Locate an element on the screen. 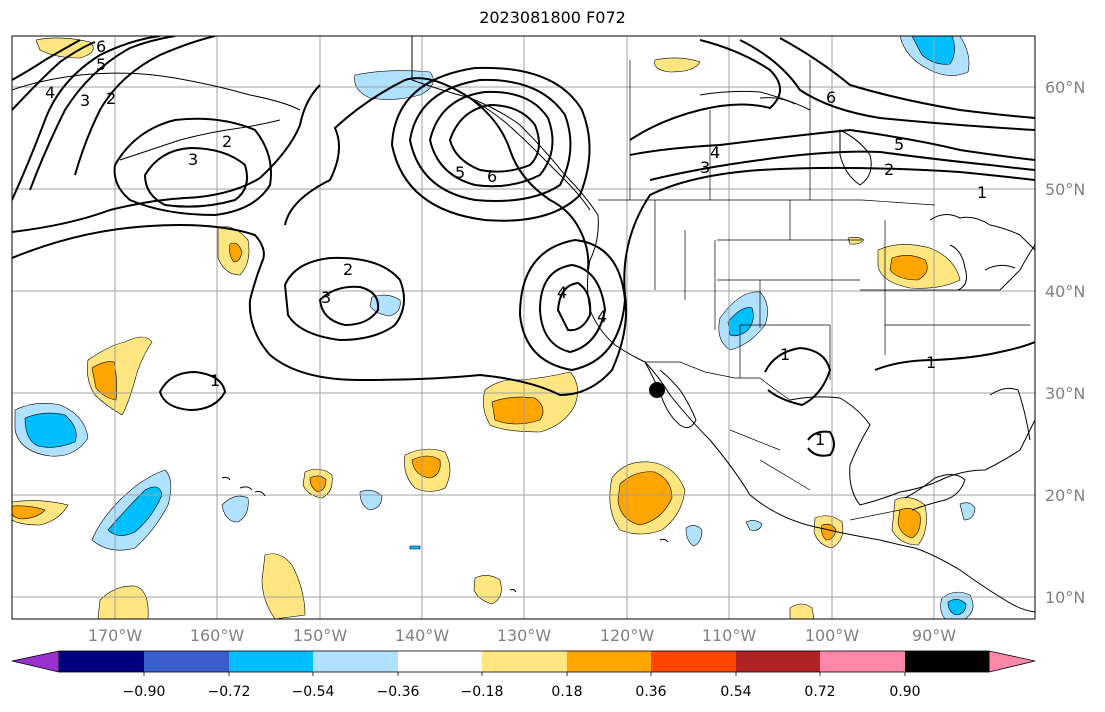 Image resolution: width=1105 pixels, height=712 pixels. lon-label: 90°W is located at coordinates (934, 635).